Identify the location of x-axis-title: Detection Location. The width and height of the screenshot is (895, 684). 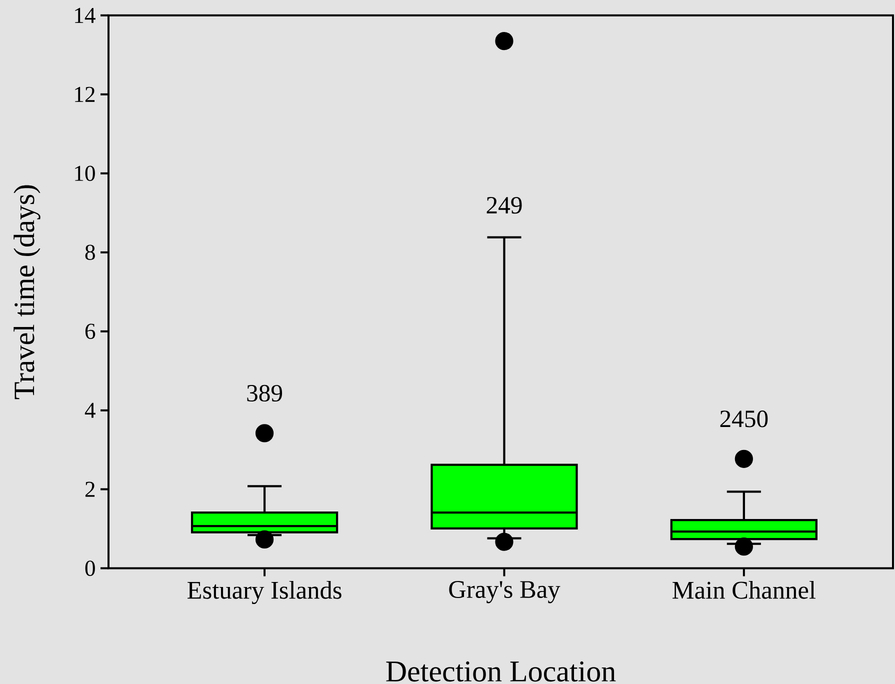
(501, 671).